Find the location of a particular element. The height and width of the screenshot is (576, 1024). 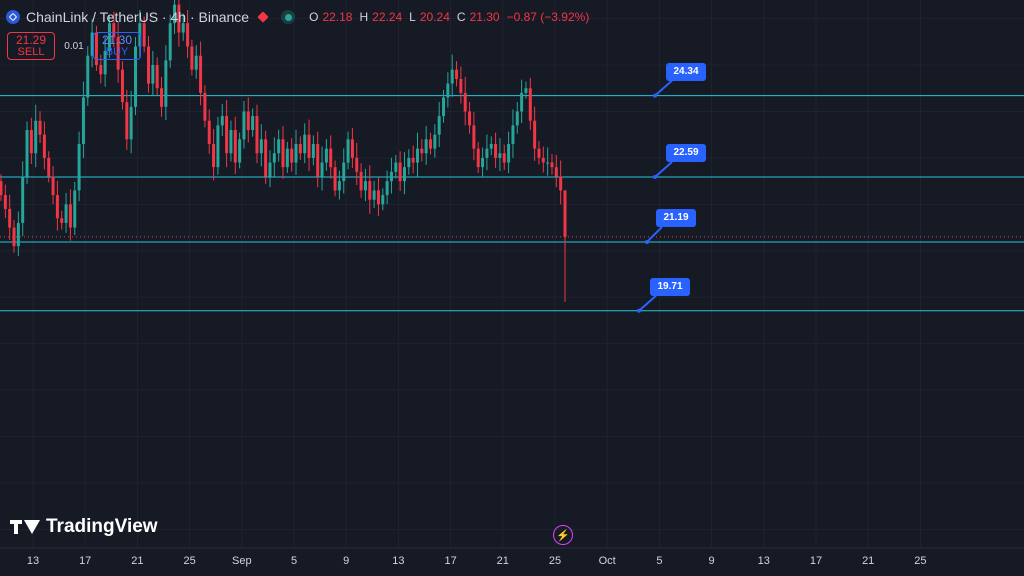

buy-button: 21.30 BUY is located at coordinates (117, 46).